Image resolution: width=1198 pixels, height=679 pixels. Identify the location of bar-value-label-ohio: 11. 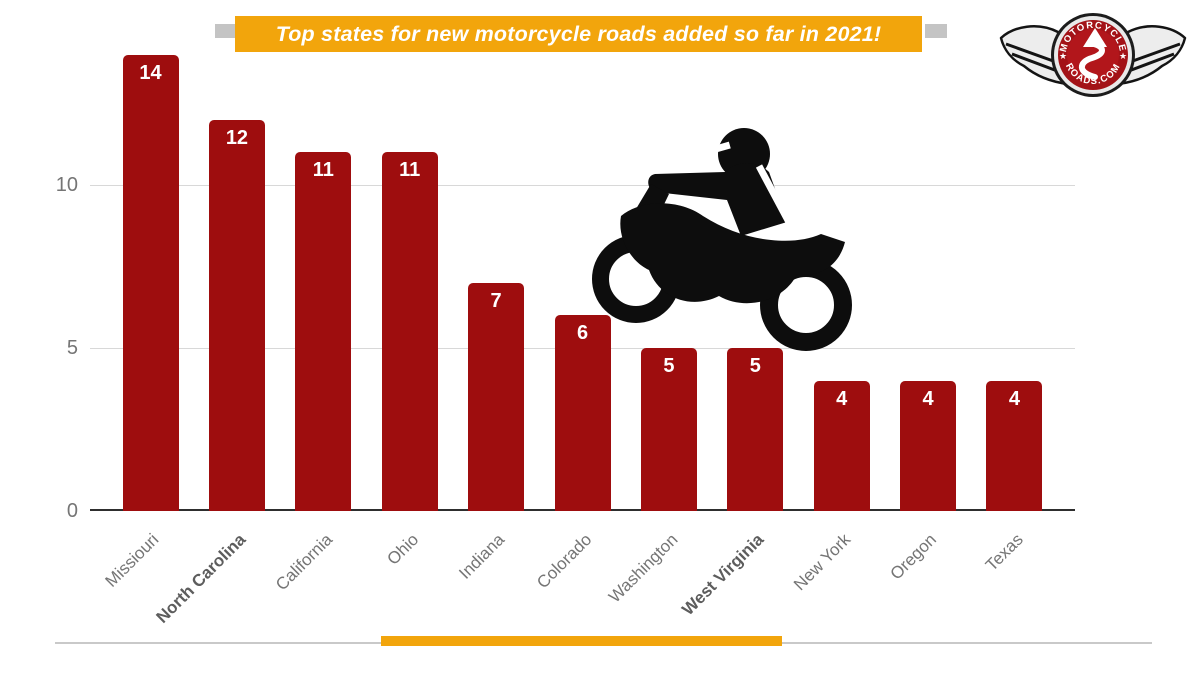
(410, 170).